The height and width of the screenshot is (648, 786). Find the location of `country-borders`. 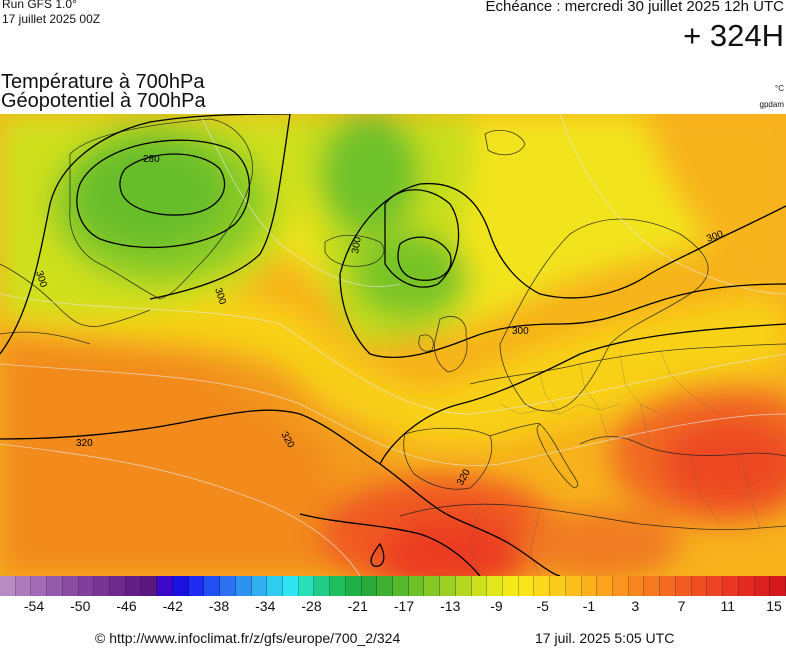

country-borders is located at coordinates (615, 462).